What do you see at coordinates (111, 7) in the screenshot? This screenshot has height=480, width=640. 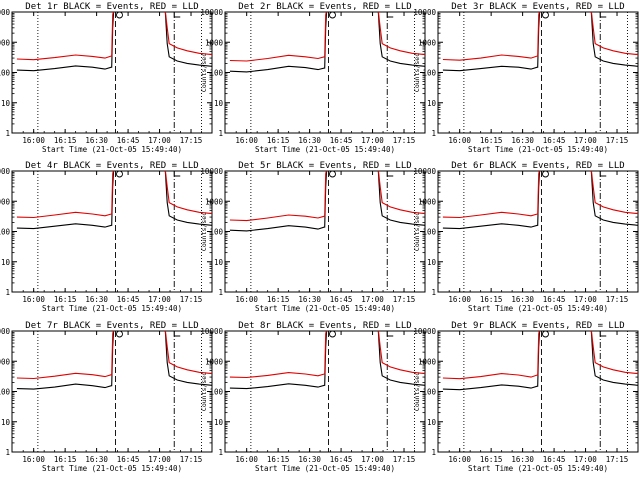 I see `panel-title: Det 1r BLACK = Events, RED = LLD` at bounding box center [111, 7].